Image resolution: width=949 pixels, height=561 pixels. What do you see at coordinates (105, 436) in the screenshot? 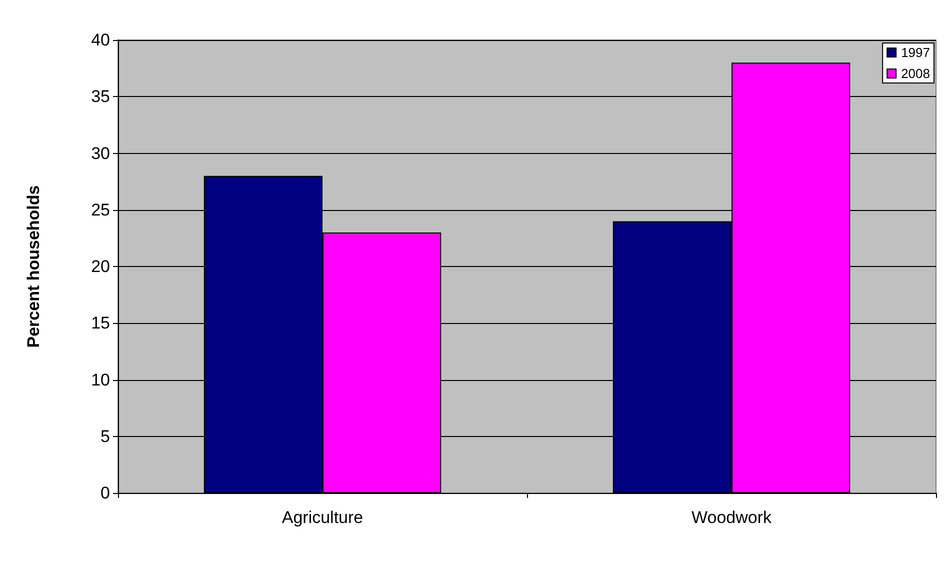
I see `y-tick-label: 5` at bounding box center [105, 436].